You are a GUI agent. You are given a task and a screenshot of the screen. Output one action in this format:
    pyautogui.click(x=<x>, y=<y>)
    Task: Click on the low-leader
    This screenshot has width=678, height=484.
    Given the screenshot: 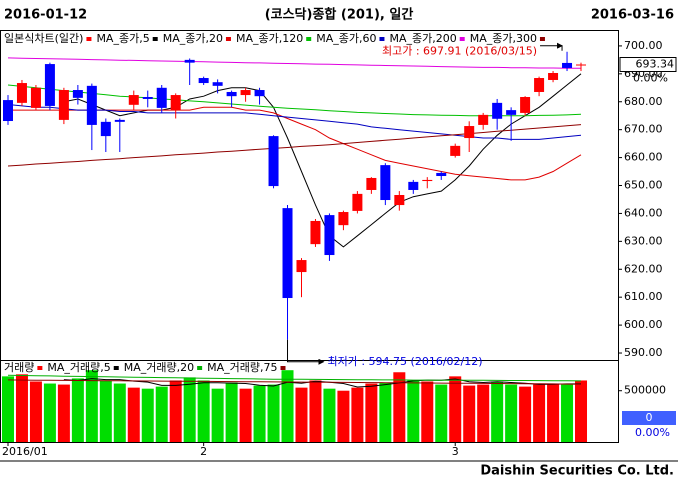 What is the action you would take?
    pyautogui.click(x=306, y=352)
    